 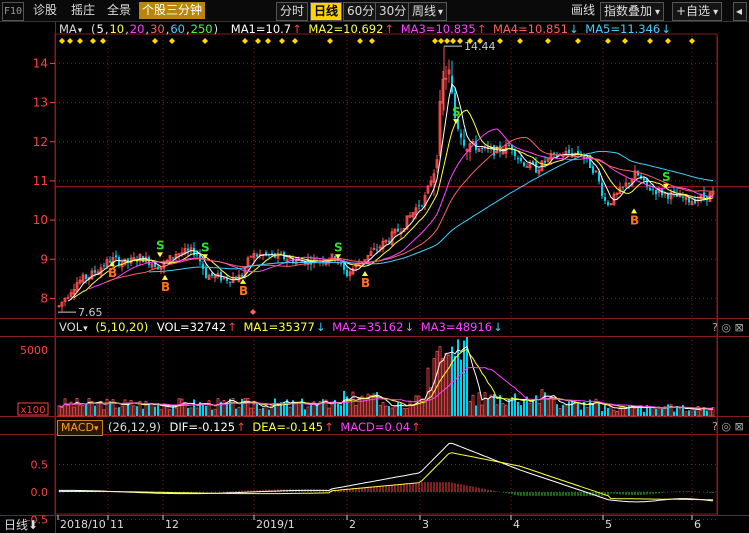 What do you see at coordinates (583, 10) in the screenshot?
I see `draw-line-button: 画线` at bounding box center [583, 10].